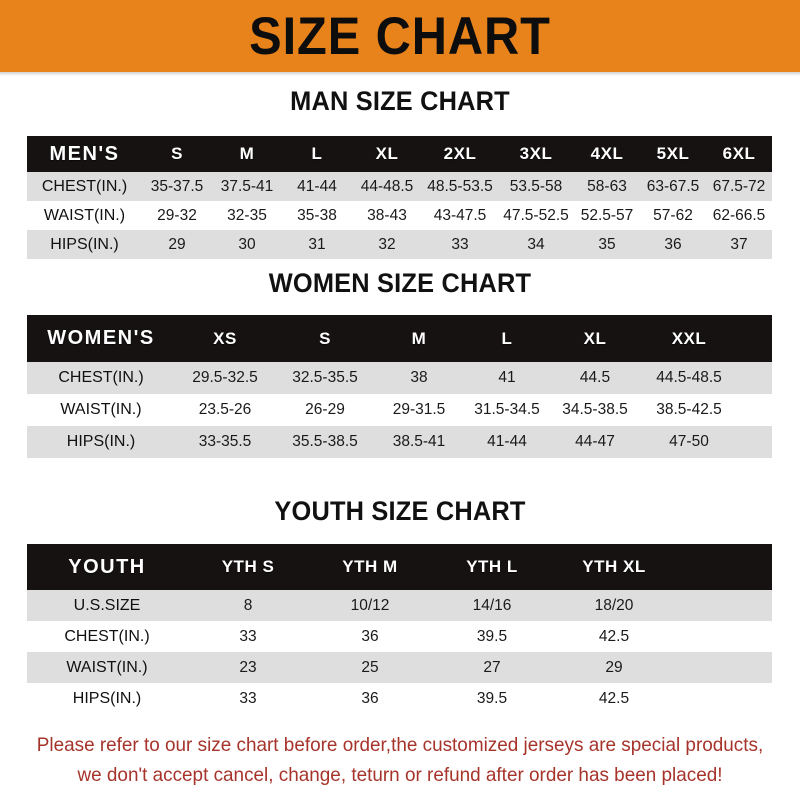  What do you see at coordinates (107, 698) in the screenshot?
I see `youth-row-label: HIPS(IN.)` at bounding box center [107, 698].